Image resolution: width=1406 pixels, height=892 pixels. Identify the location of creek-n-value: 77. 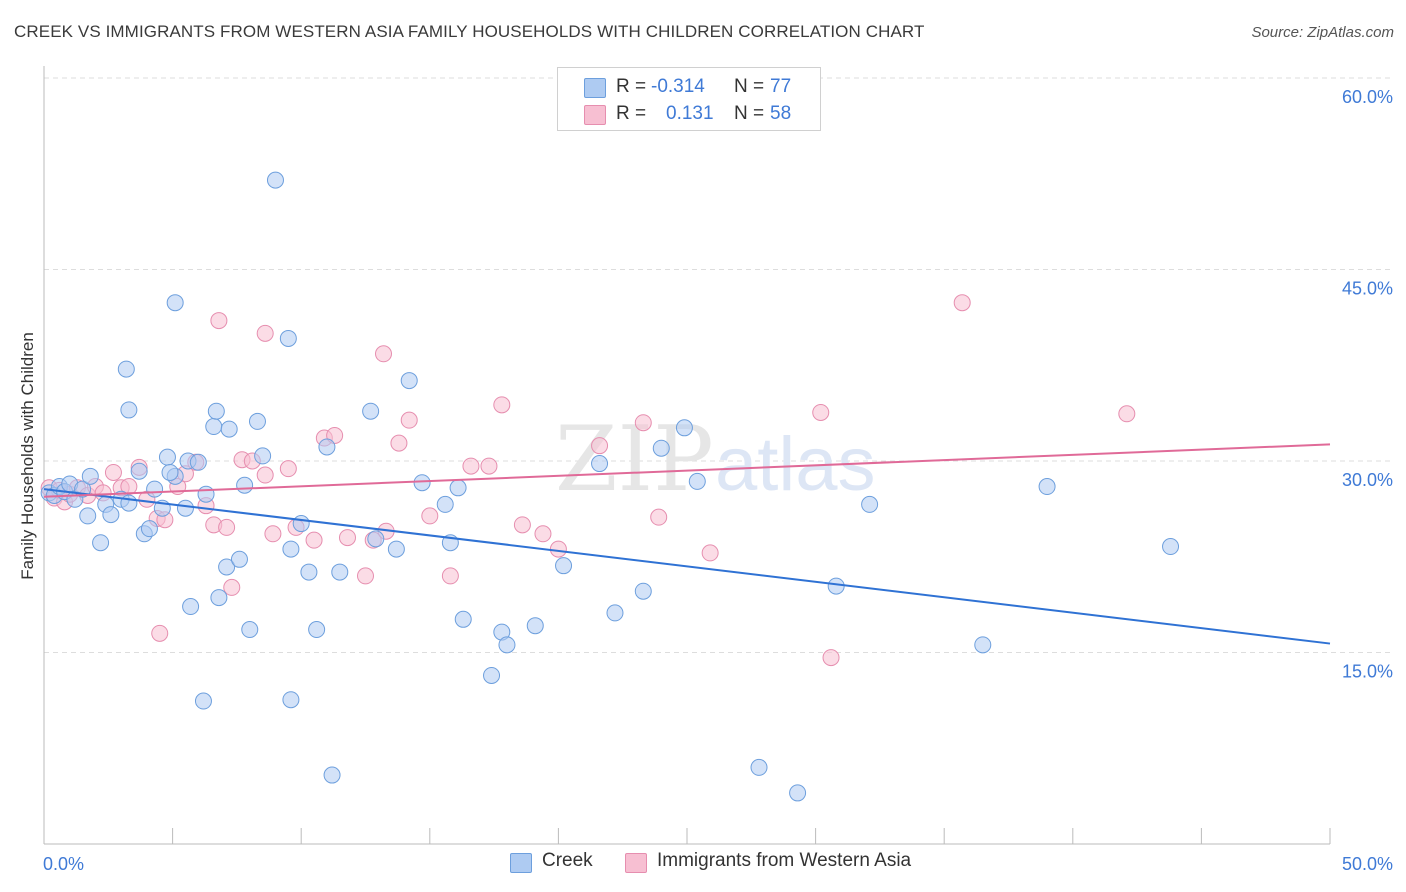
(781, 86).